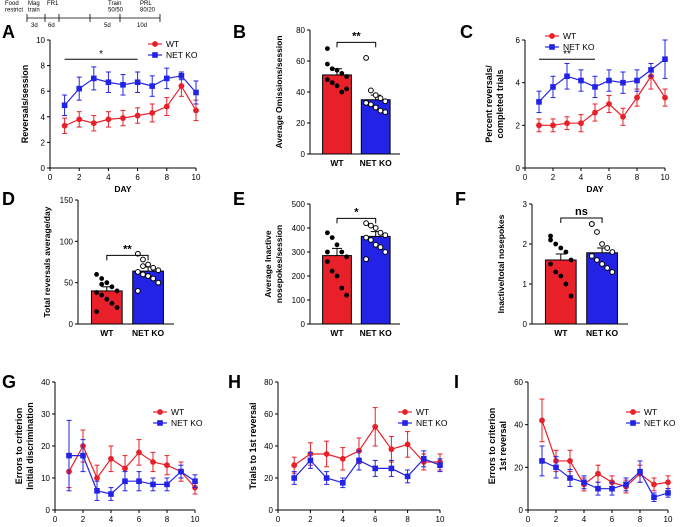 The image size is (685, 527). I want to click on y-axis-title-line-0: Average Omissions/session, so click(279, 91).